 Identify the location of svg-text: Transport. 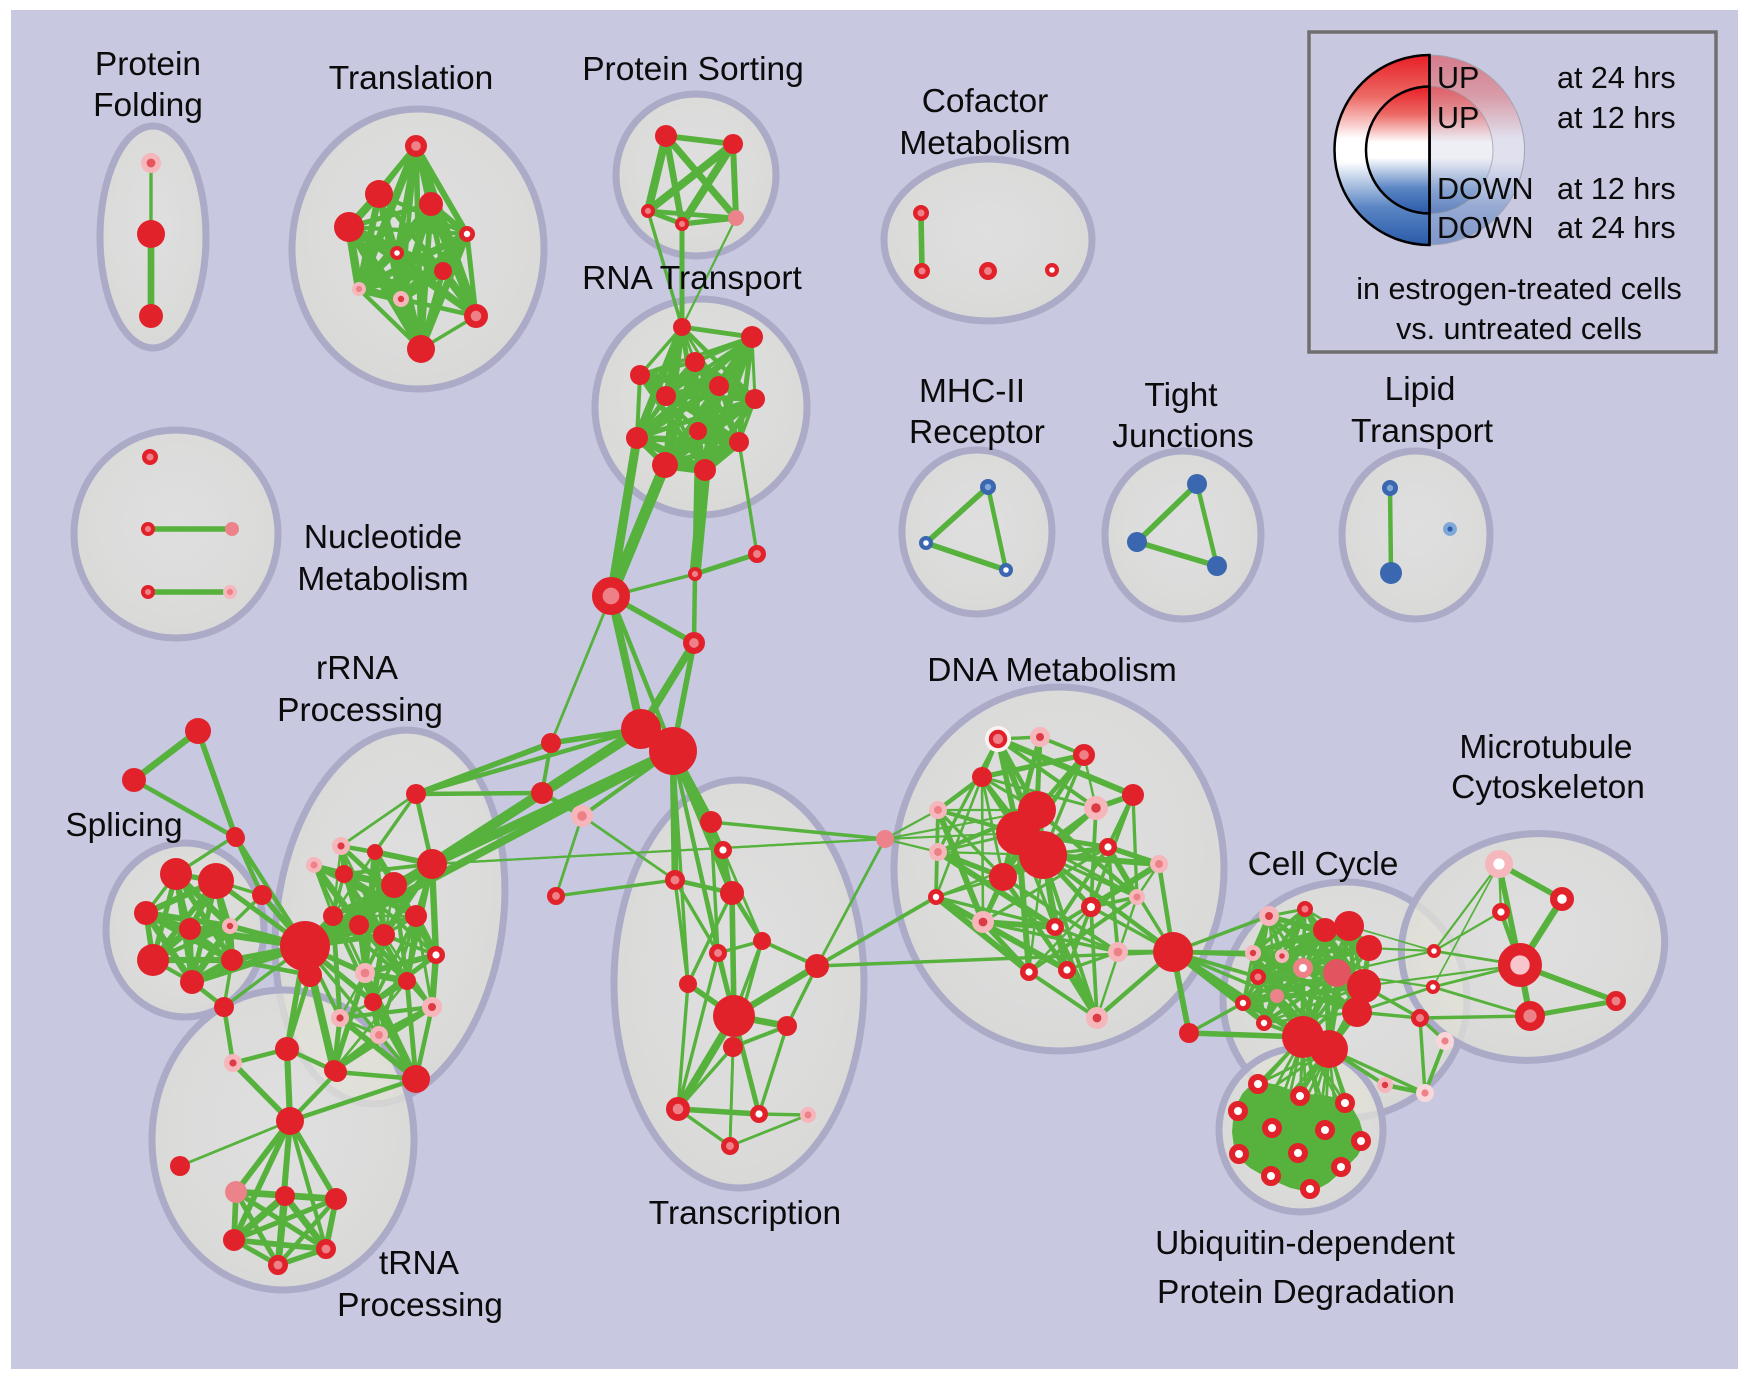
(1422, 431).